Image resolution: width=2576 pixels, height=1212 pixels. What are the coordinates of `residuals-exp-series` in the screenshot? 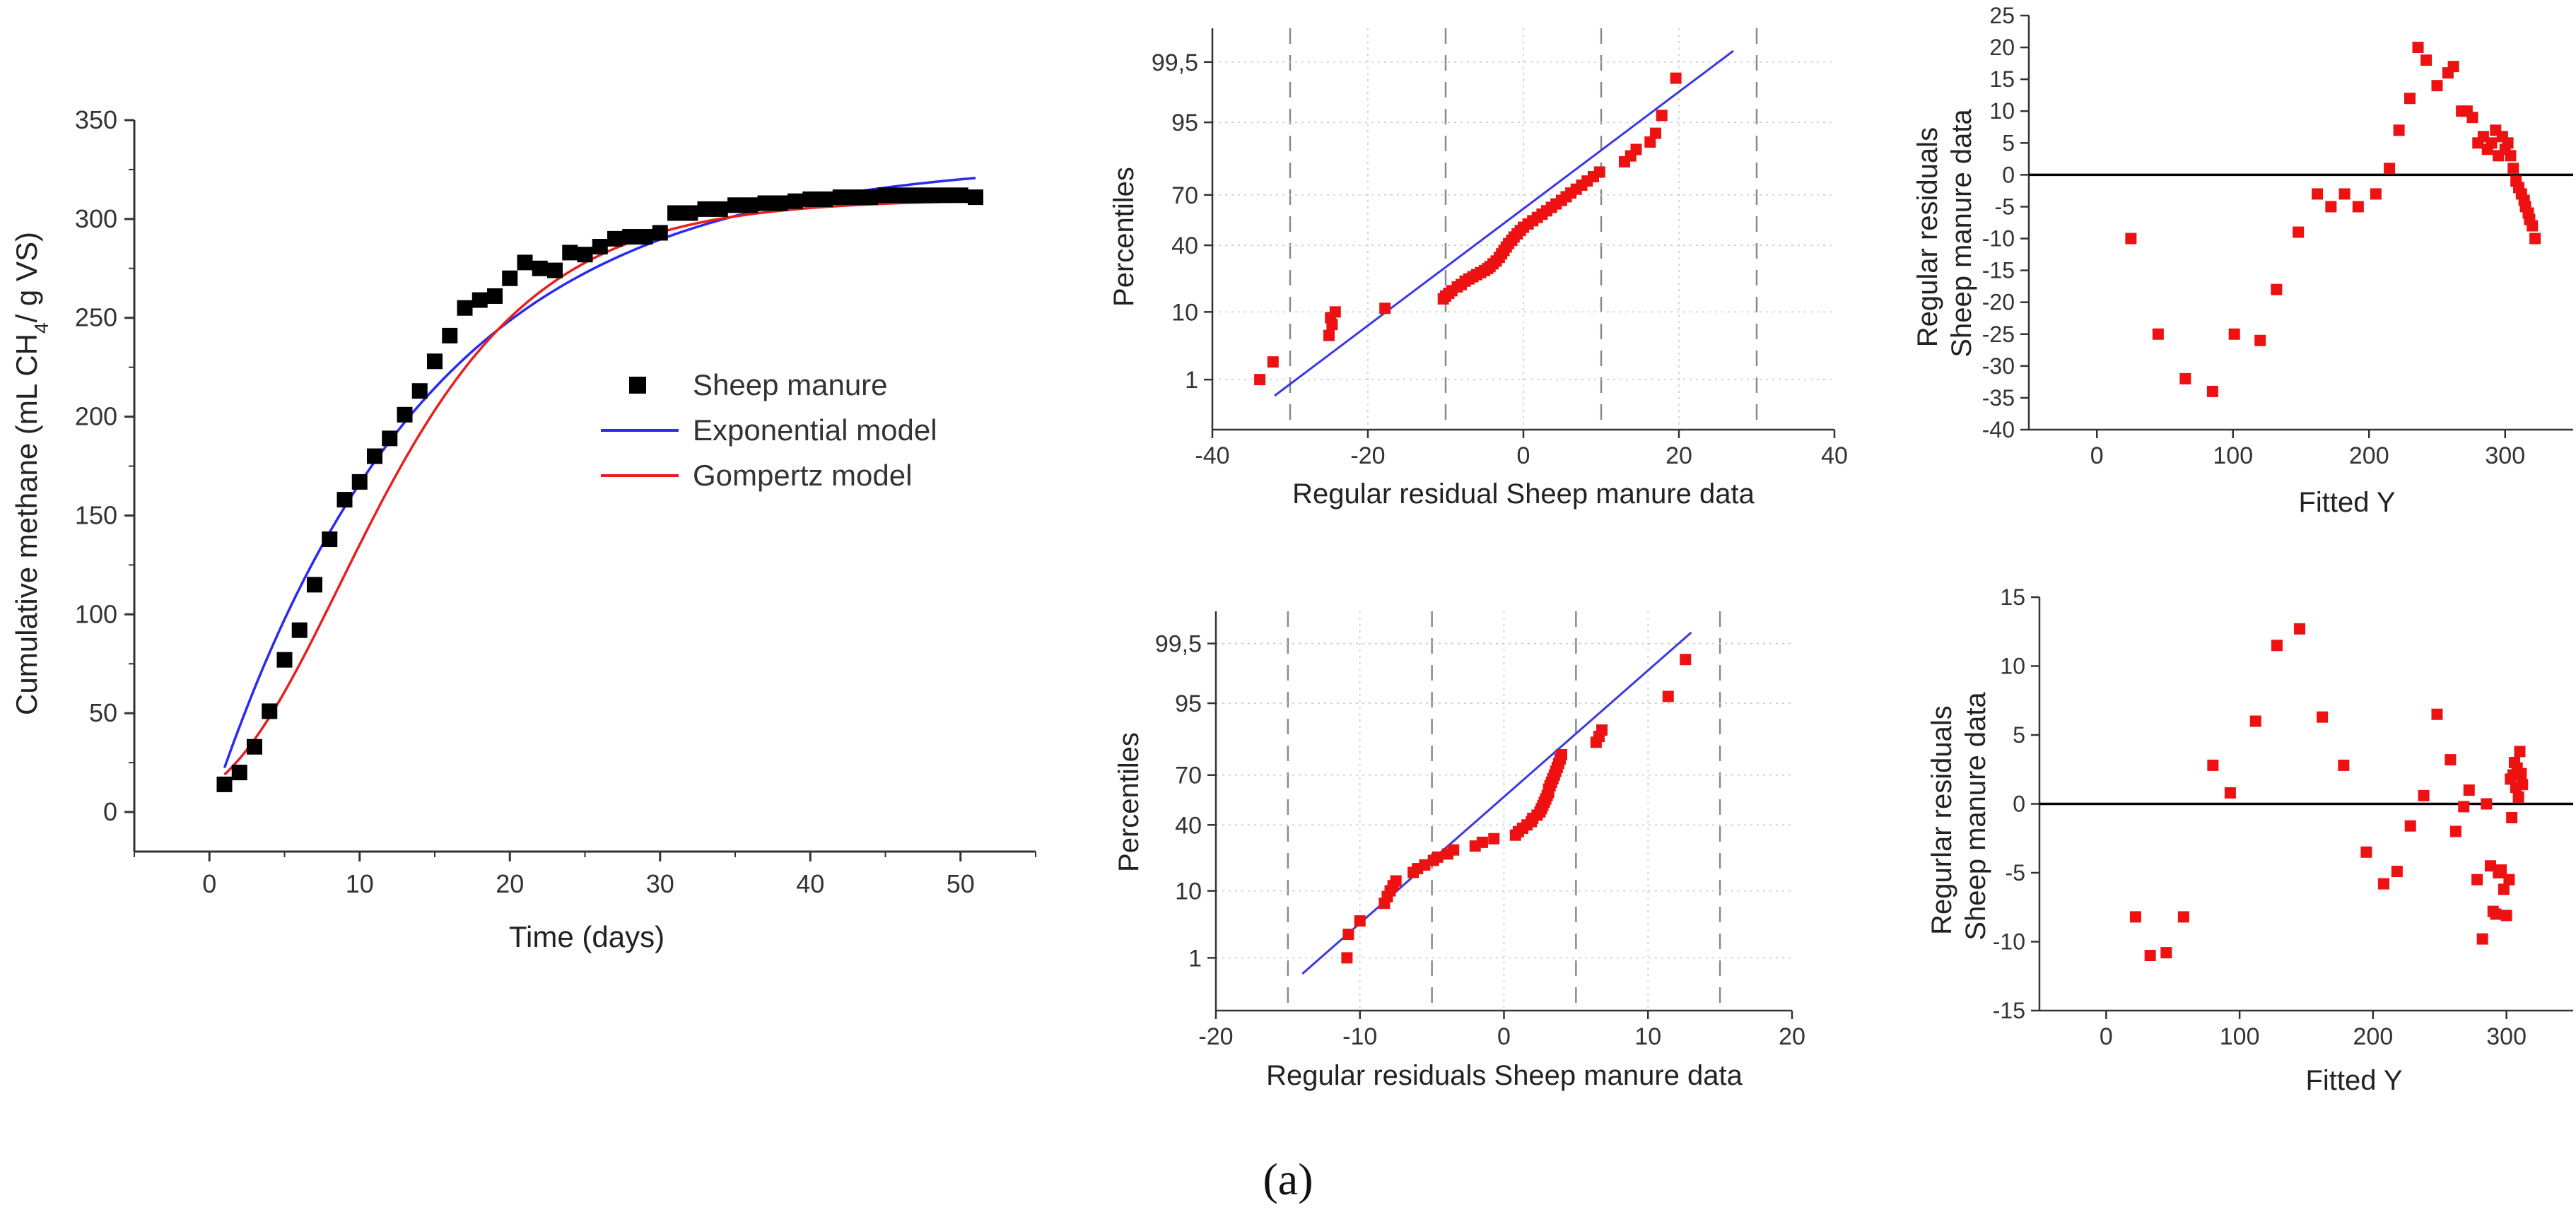 It's located at (2301, 219).